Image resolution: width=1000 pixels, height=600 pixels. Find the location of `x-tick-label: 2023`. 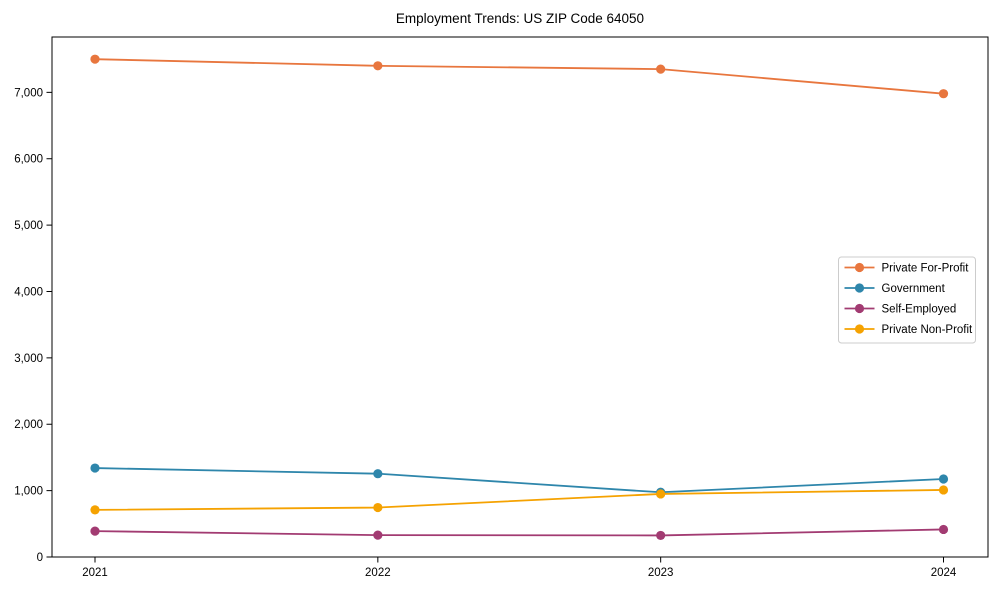

x-tick-label: 2023 is located at coordinates (661, 573).